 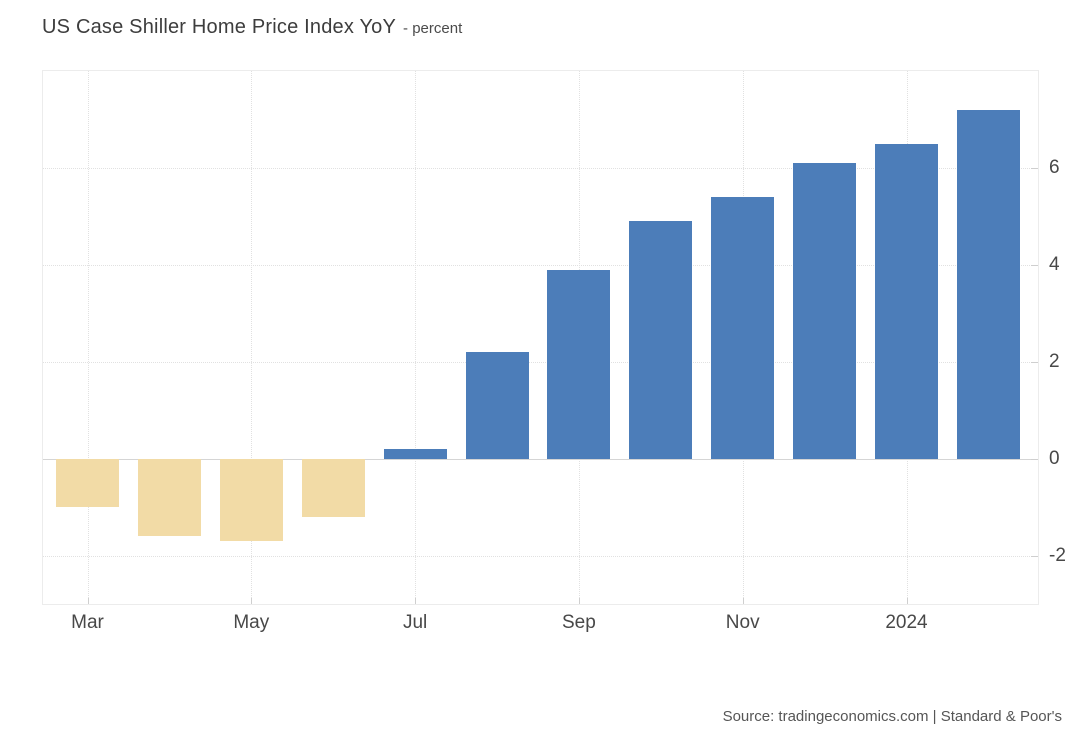 What do you see at coordinates (219, 27) in the screenshot?
I see `chart-title: US Case Shiller Home Price Index YoY` at bounding box center [219, 27].